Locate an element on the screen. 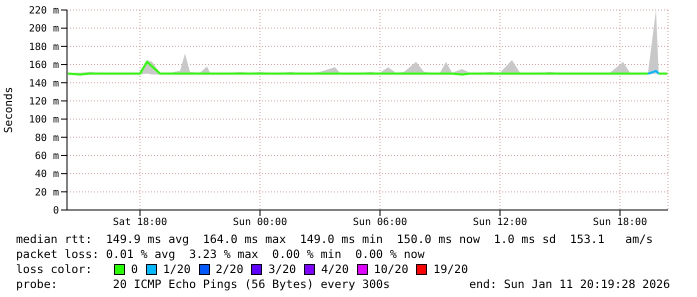  legend-label: 3/20 is located at coordinates (282, 269).